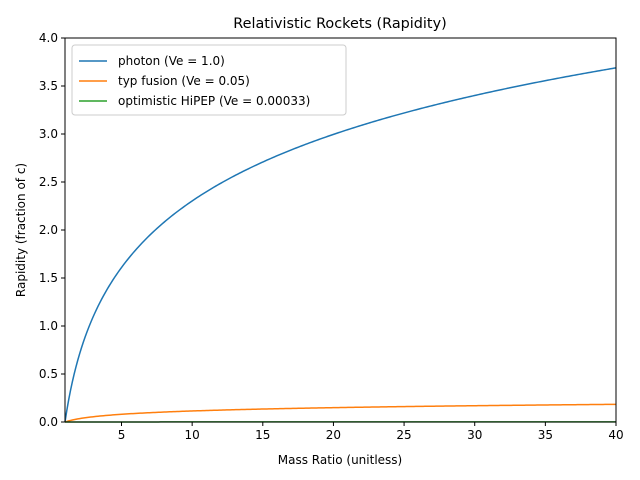  What do you see at coordinates (48, 278) in the screenshot?
I see `y-tick-label: 1.5` at bounding box center [48, 278].